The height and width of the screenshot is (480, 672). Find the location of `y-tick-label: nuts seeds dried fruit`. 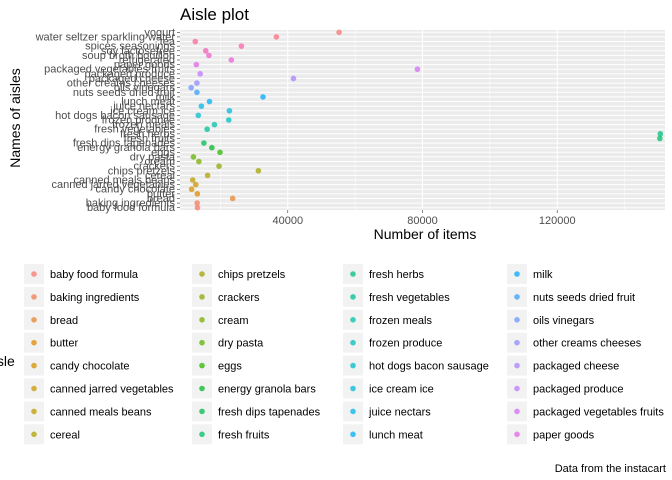

y-tick-label: nuts seeds dried fruit is located at coordinates (124, 93).